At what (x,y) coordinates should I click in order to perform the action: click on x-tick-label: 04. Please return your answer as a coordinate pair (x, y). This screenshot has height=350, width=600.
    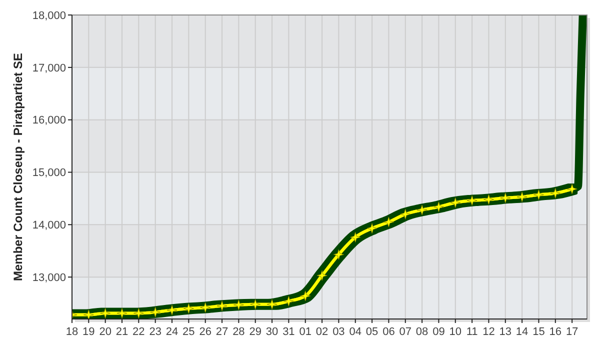
    Looking at the image, I should click on (355, 332).